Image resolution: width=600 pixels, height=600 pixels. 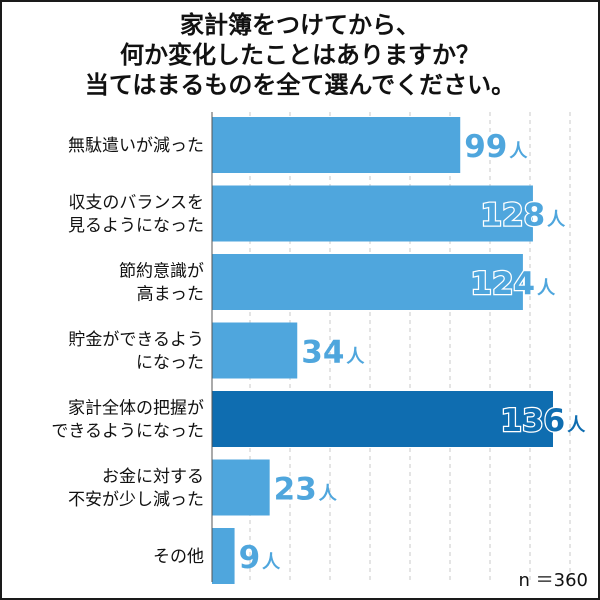 I want to click on value-label: 34 人, so click(x=333, y=353).